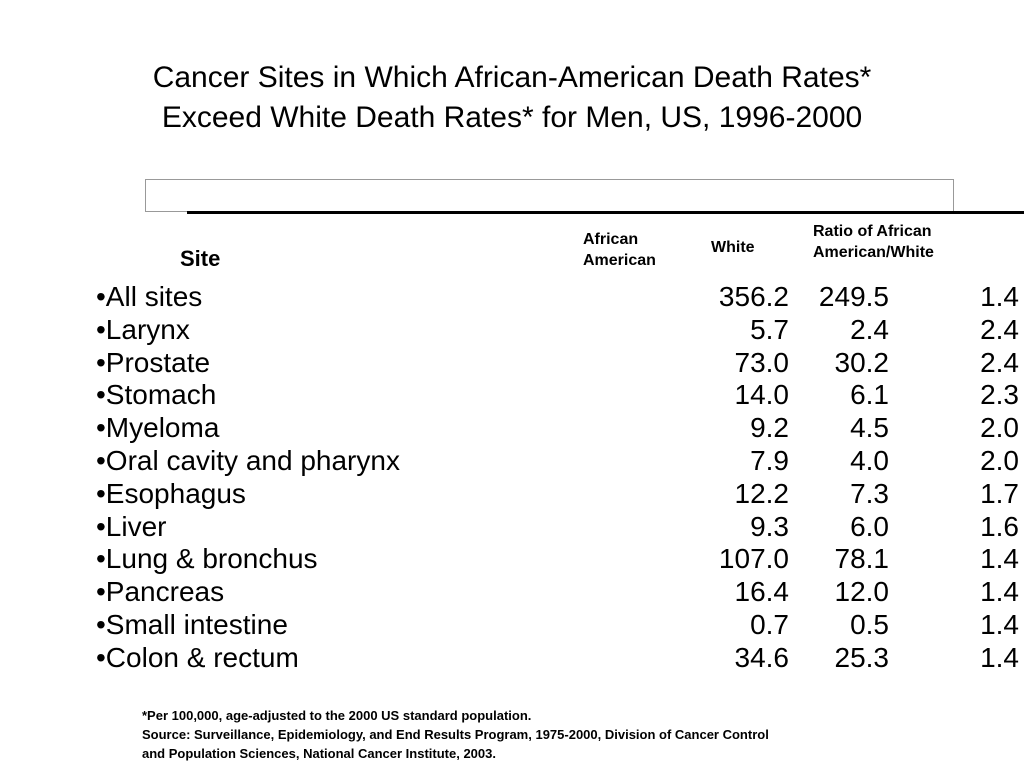 The width and height of the screenshot is (1024, 768). I want to click on cell-white: 249.5, so click(853, 296).